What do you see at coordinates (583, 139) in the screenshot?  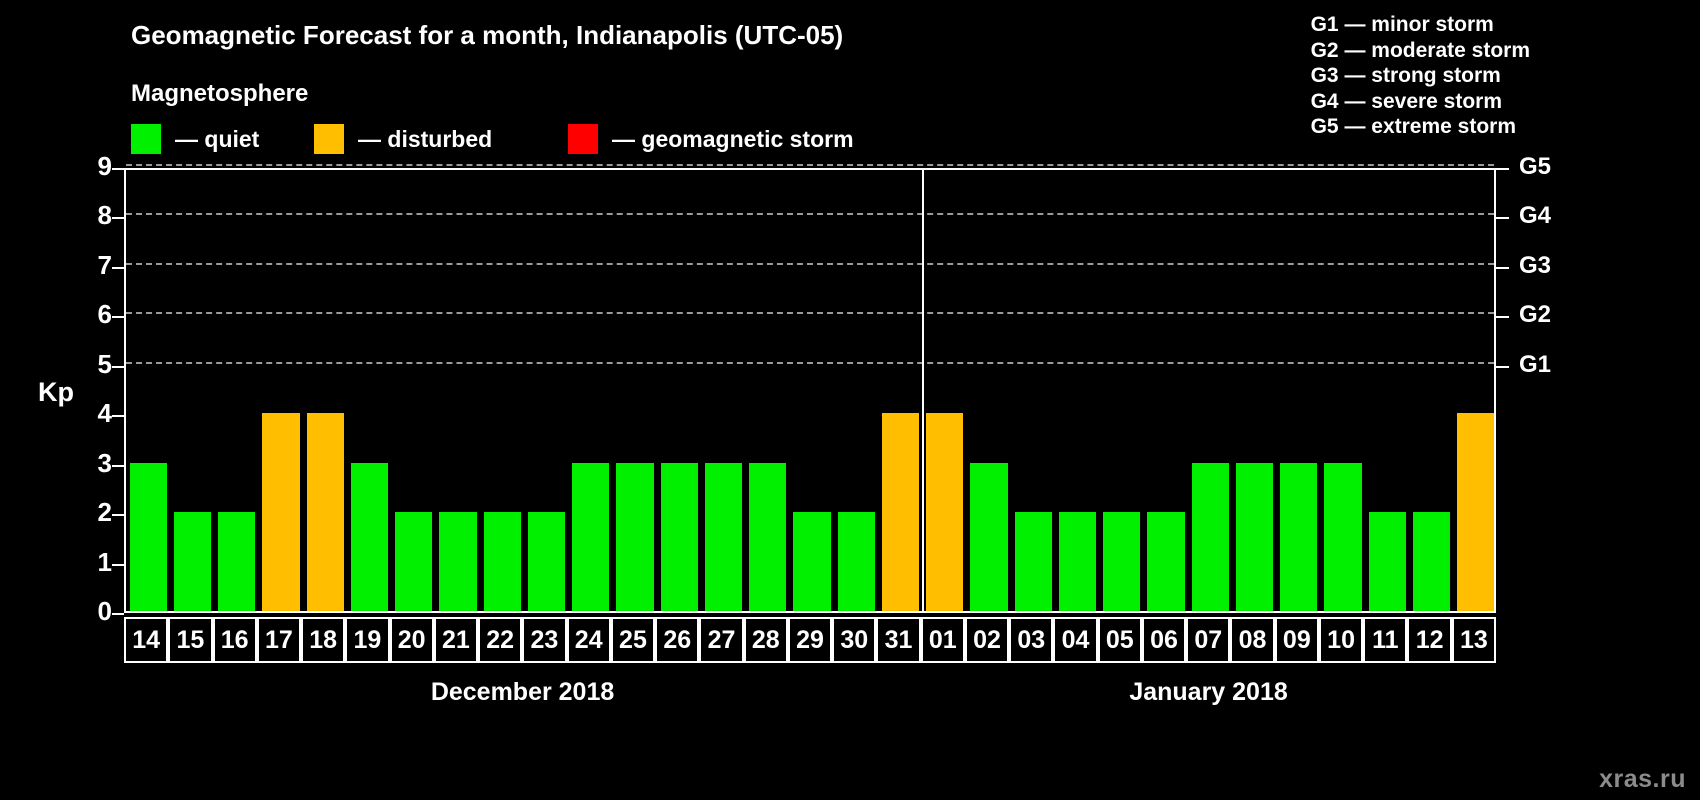 I see `legend-swatch-storm-icon` at bounding box center [583, 139].